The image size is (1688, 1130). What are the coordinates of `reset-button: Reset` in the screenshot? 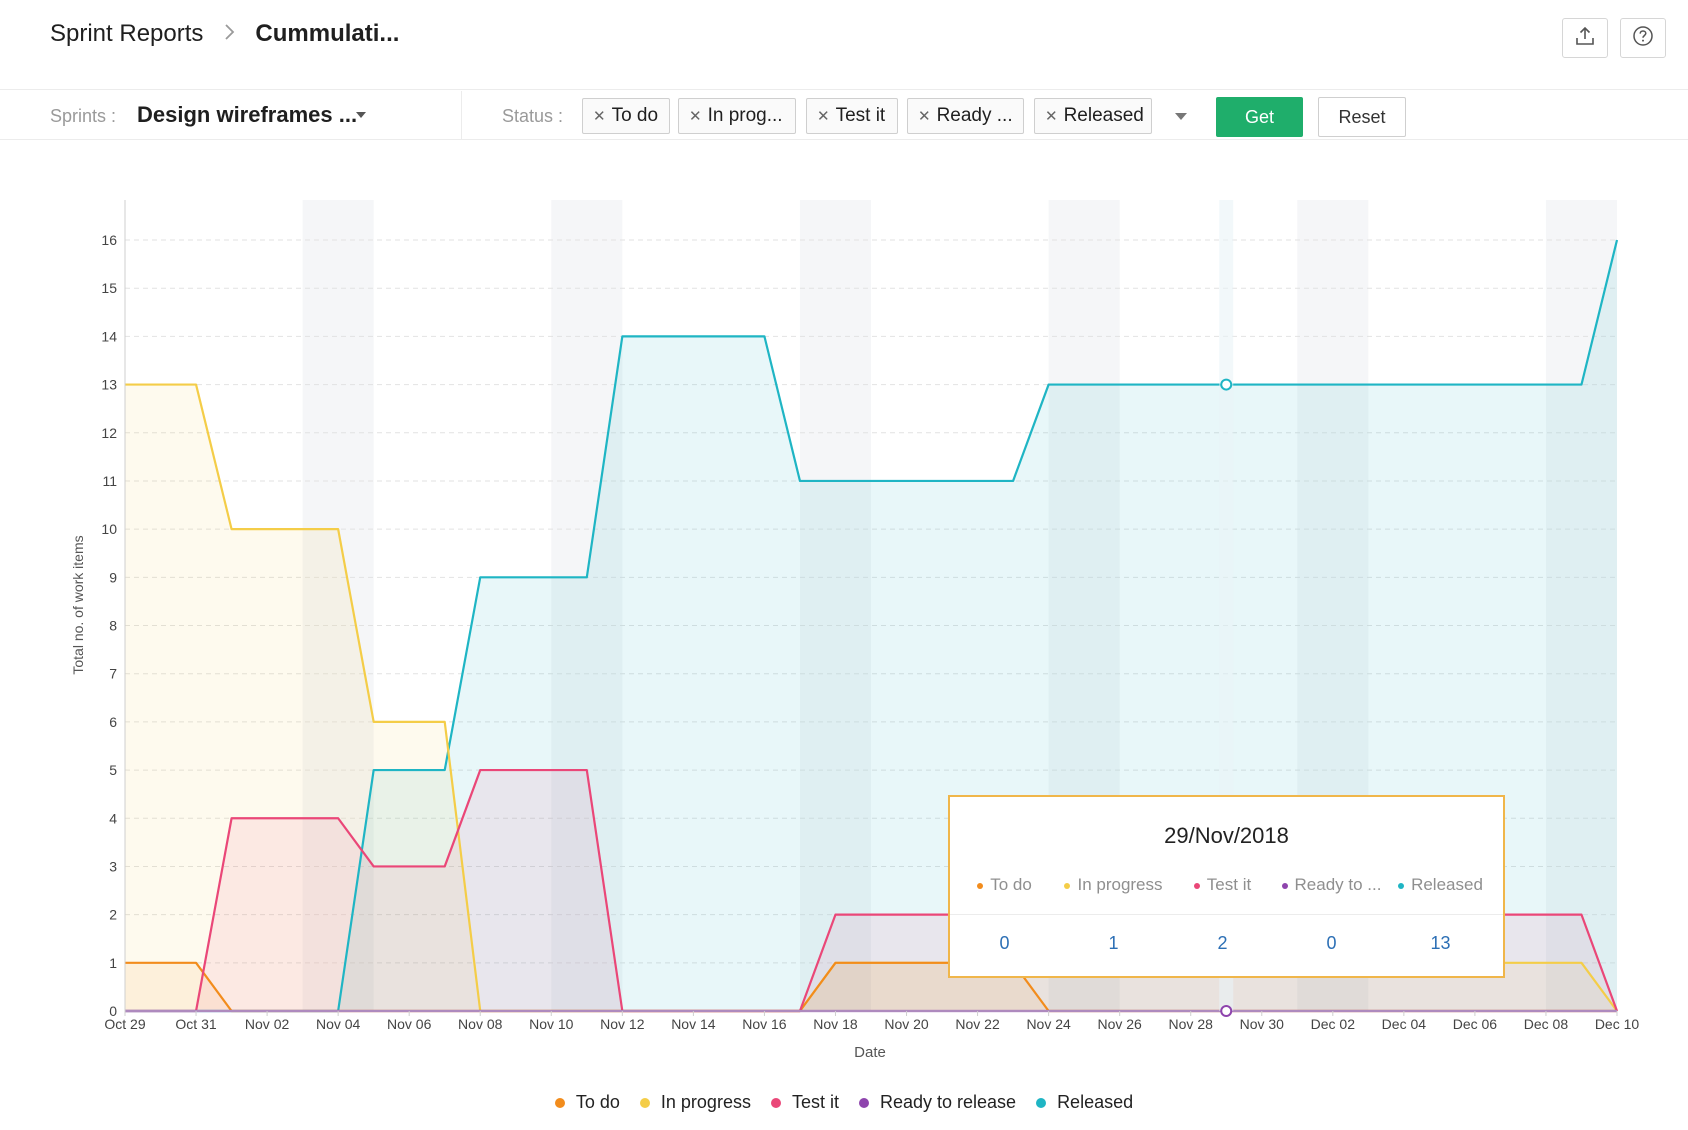 It's located at (1362, 117).